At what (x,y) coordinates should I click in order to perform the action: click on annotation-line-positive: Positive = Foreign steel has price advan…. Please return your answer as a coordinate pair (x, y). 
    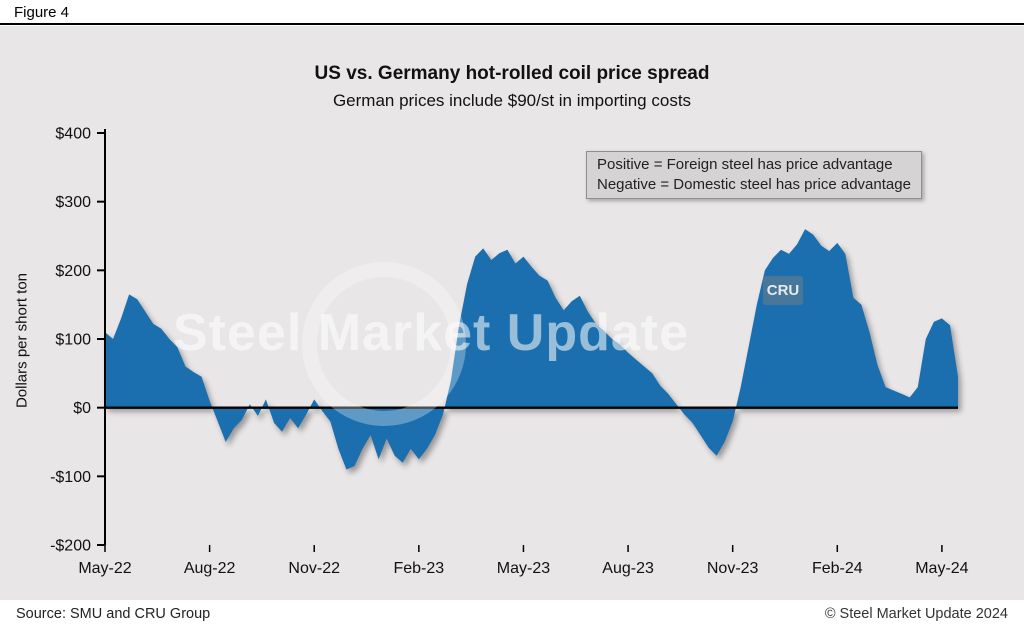
    Looking at the image, I should click on (745, 164).